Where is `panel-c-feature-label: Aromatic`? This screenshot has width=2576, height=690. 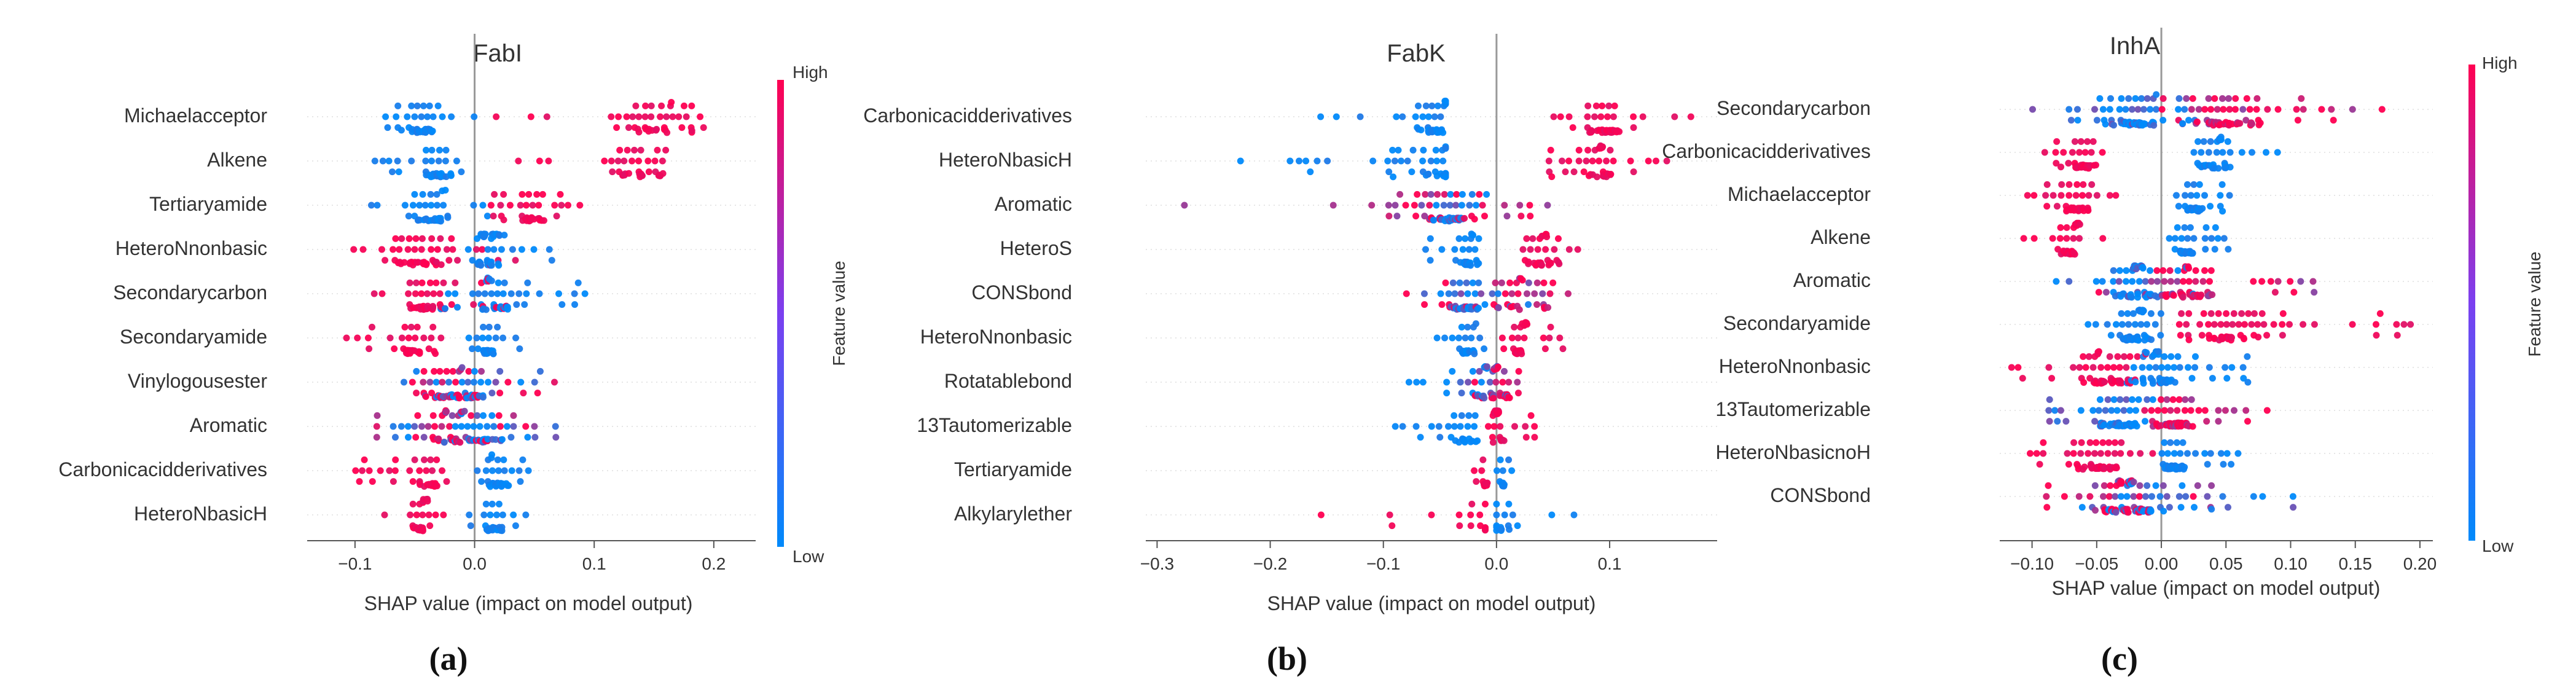 panel-c-feature-label: Aromatic is located at coordinates (1832, 280).